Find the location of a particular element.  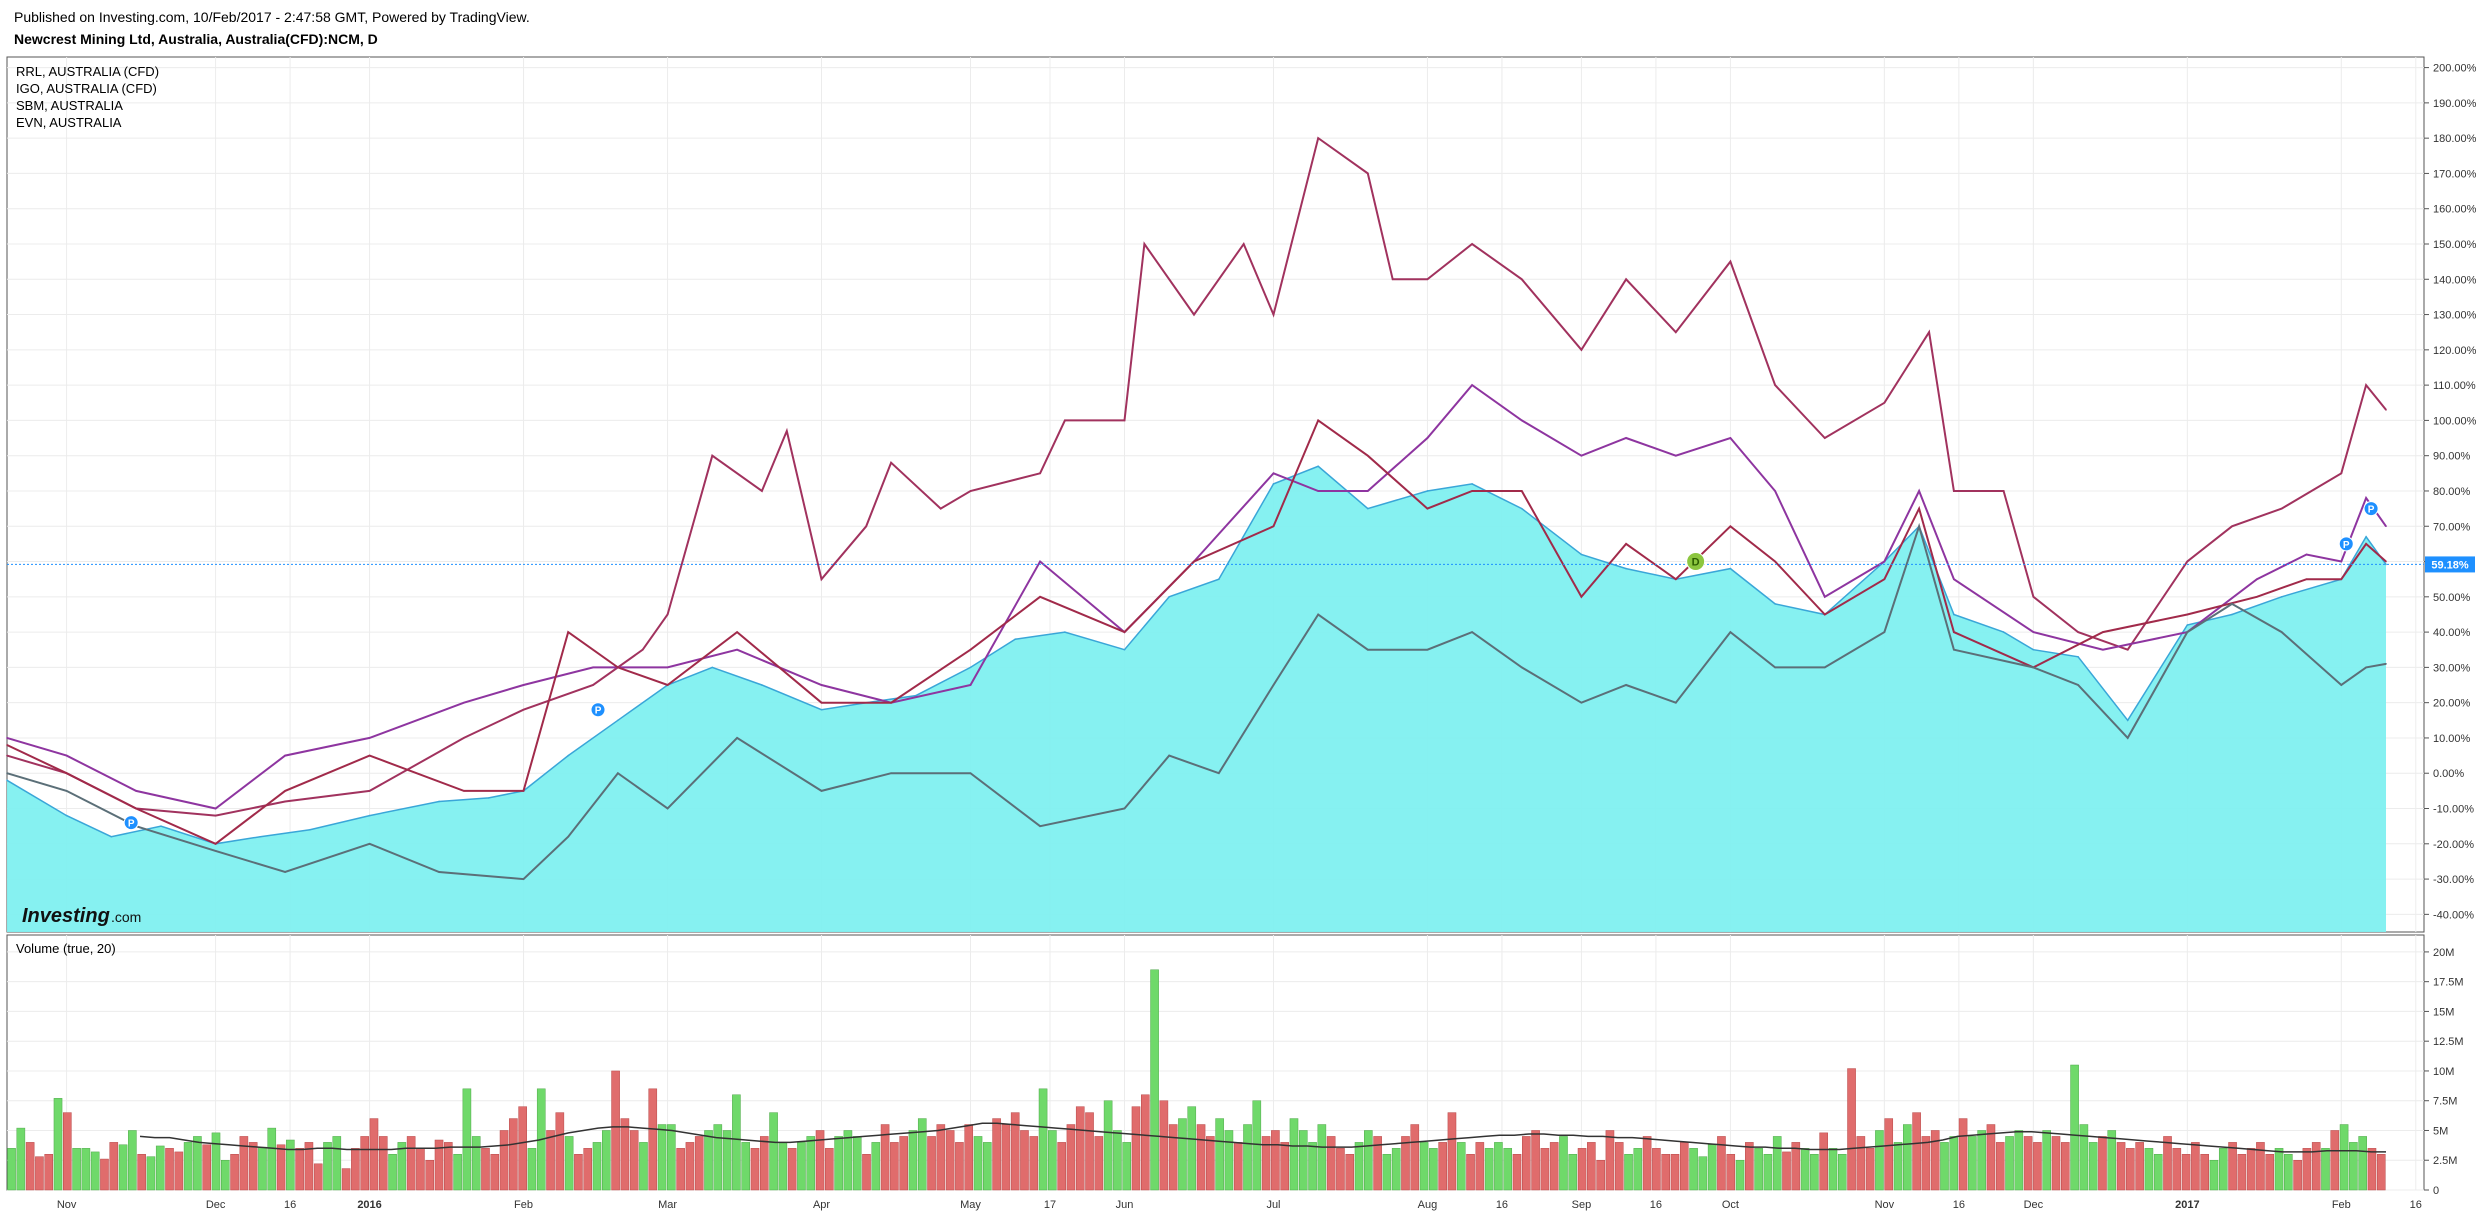

y-tick-label: 70.00% is located at coordinates (2452, 527).